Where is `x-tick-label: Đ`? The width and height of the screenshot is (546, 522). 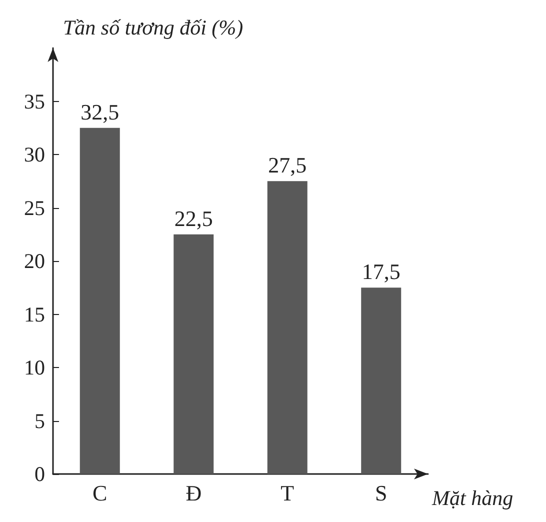 x-tick-label: Đ is located at coordinates (194, 493).